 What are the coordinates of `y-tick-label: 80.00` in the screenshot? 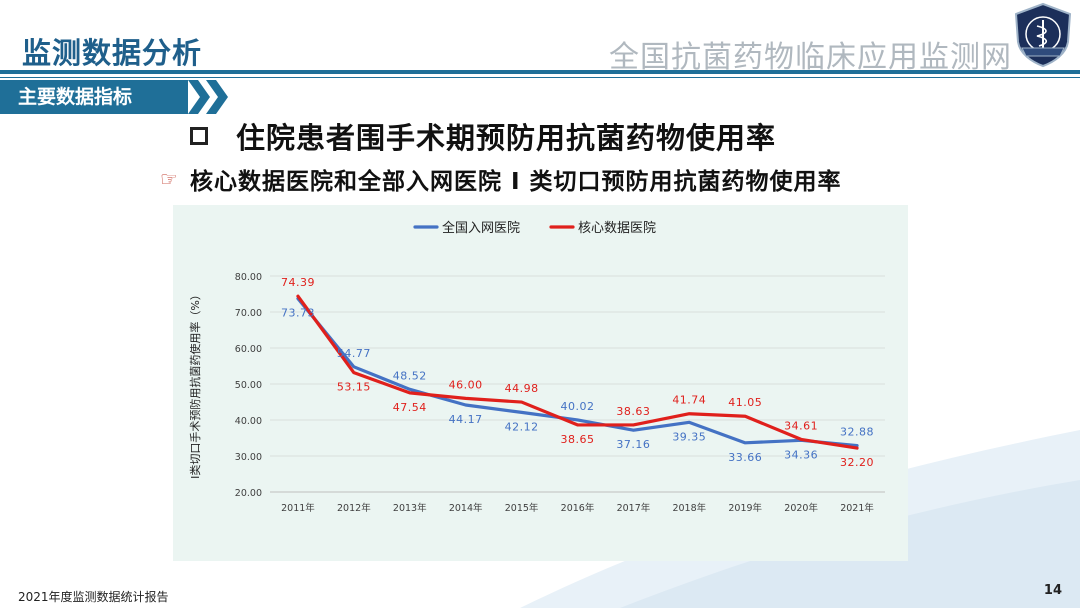 It's located at (248, 277).